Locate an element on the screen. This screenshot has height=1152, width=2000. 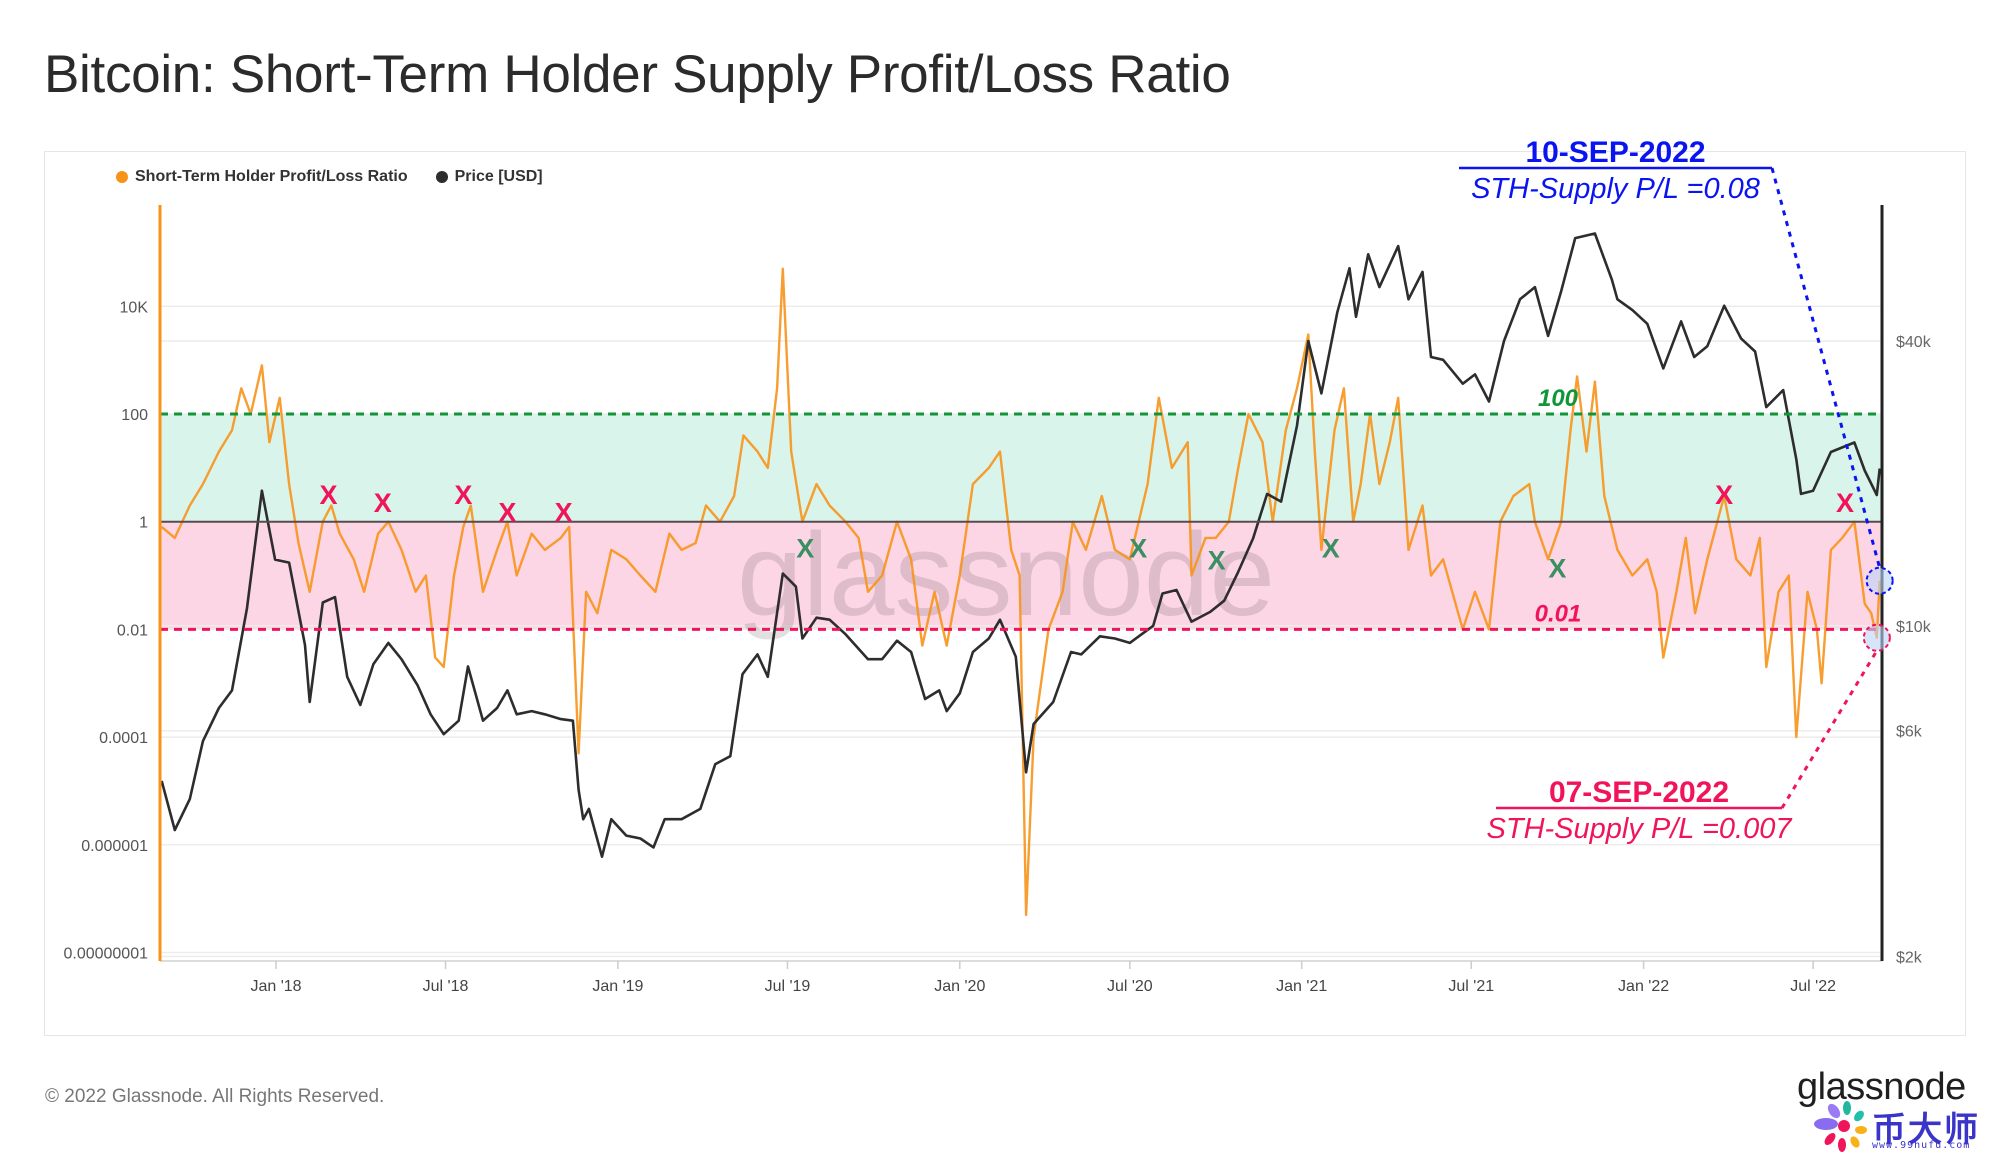
callout-value: STH-Supply P/L =0.007 is located at coordinates (1640, 829).